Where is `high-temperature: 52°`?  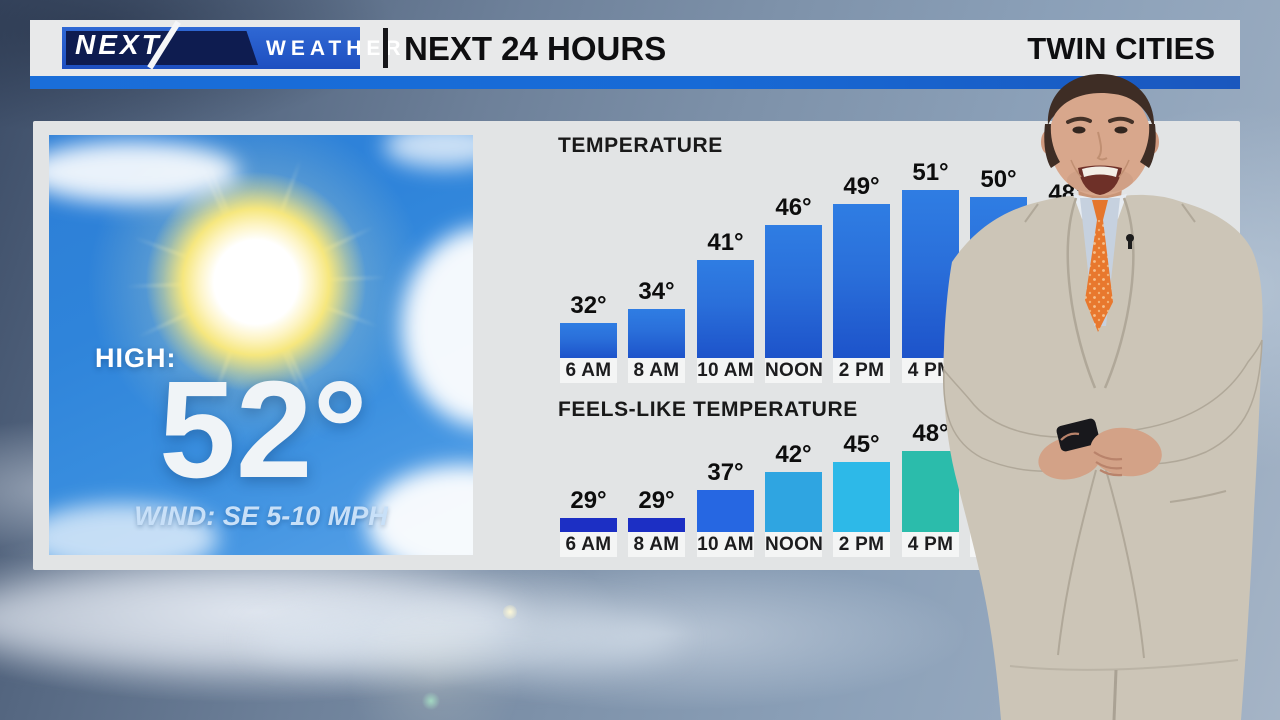
high-temperature: 52° is located at coordinates (263, 430).